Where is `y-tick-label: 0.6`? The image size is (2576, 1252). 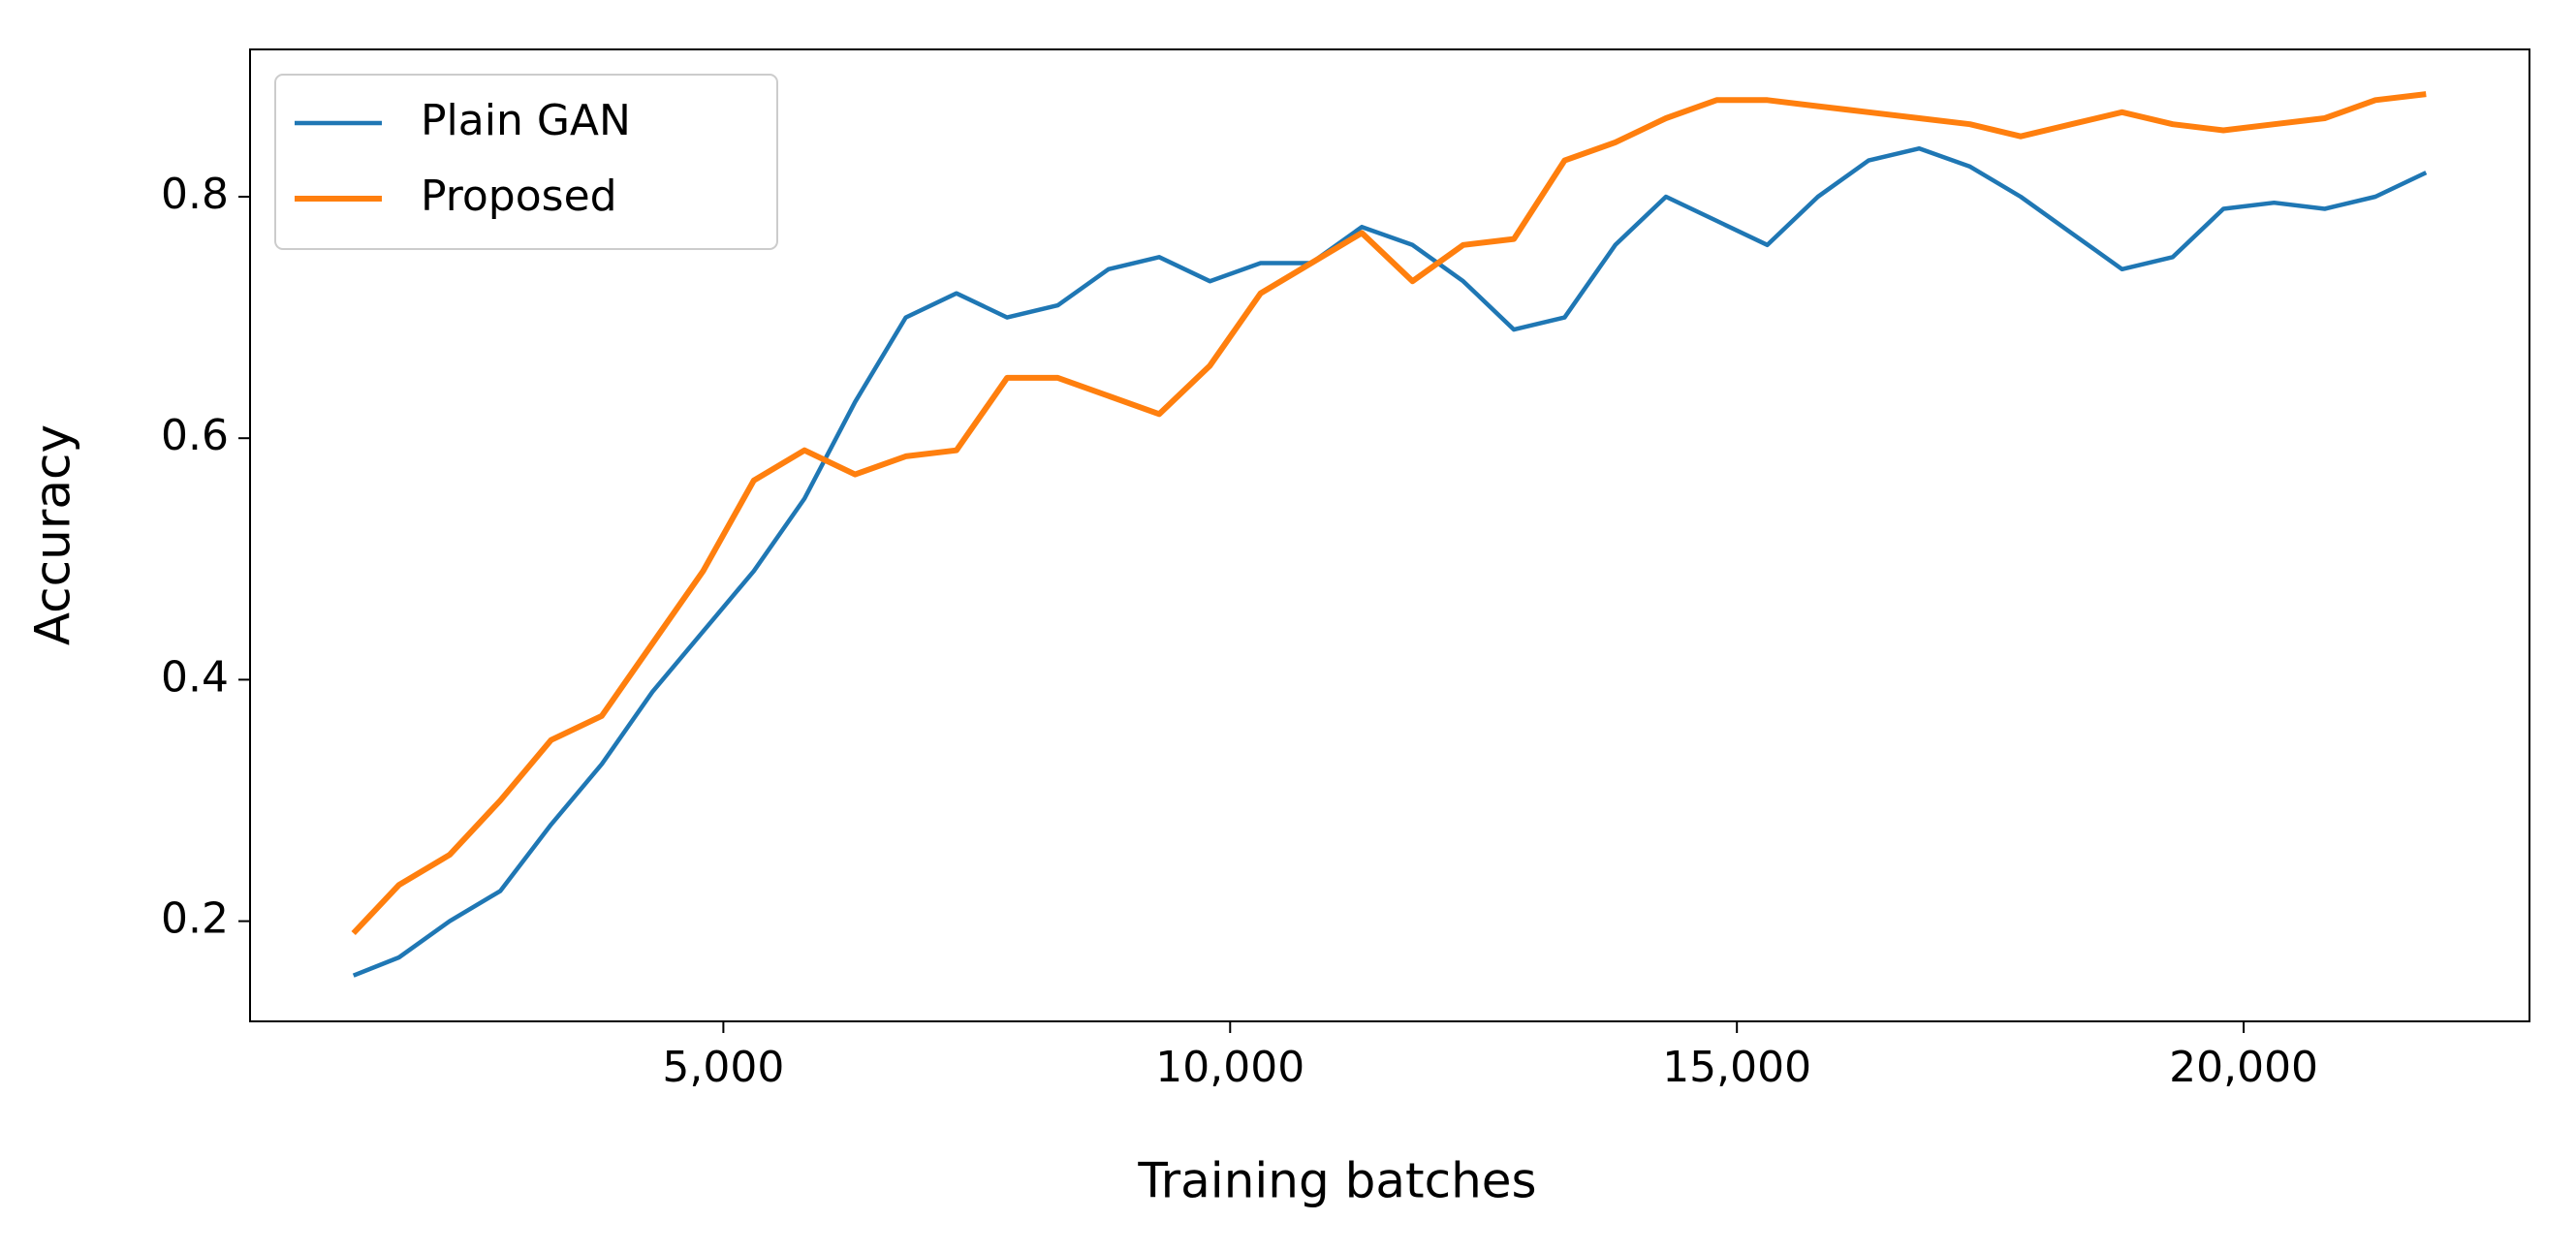
y-tick-label: 0.6 is located at coordinates (195, 435).